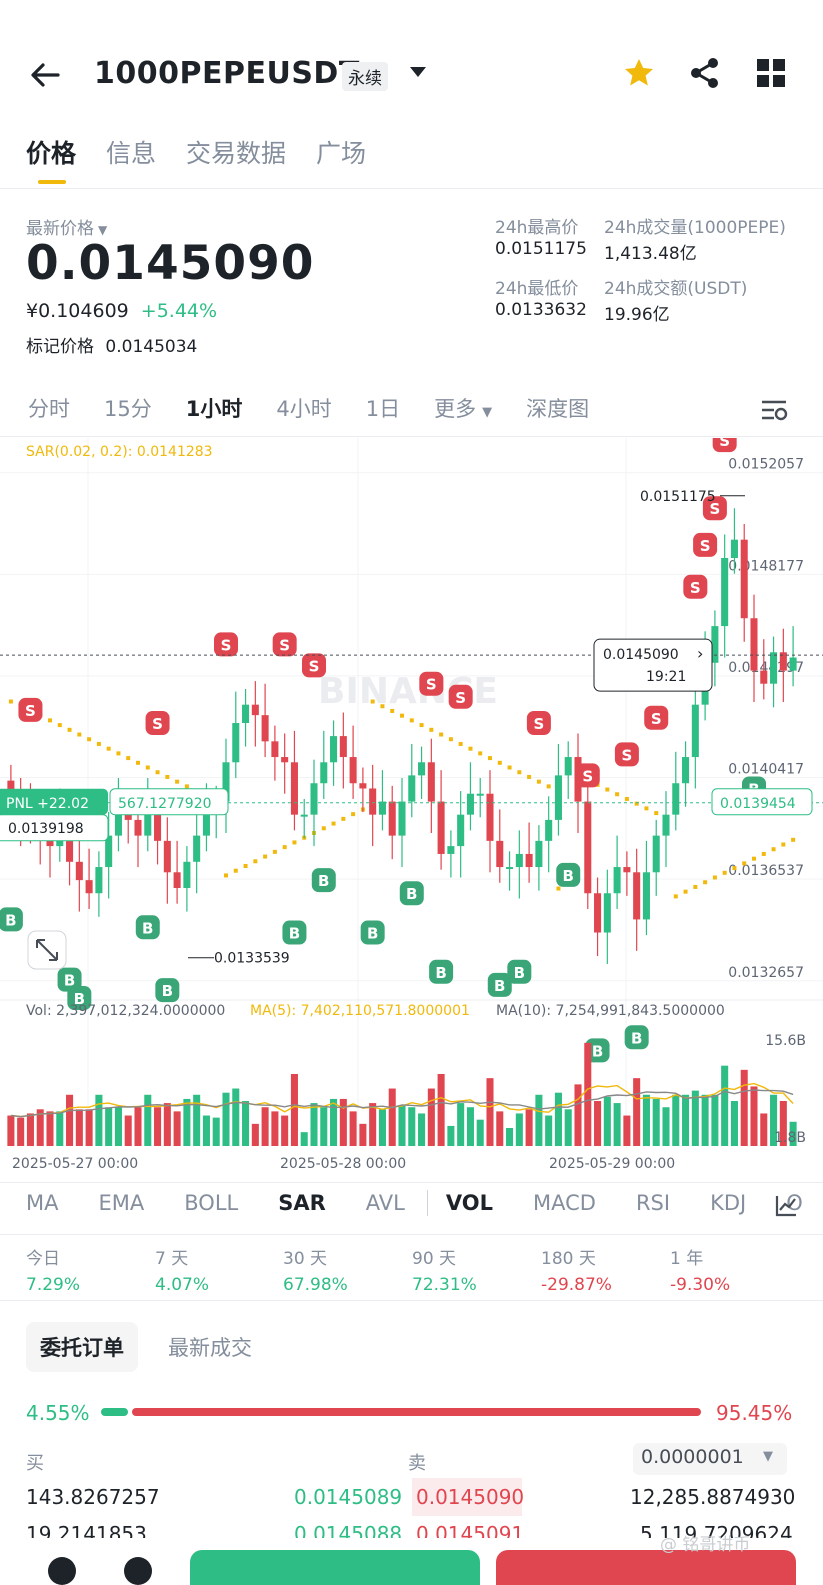 This screenshot has height=1585, width=823. What do you see at coordinates (383, 409) in the screenshot?
I see `interval-1d: 1日` at bounding box center [383, 409].